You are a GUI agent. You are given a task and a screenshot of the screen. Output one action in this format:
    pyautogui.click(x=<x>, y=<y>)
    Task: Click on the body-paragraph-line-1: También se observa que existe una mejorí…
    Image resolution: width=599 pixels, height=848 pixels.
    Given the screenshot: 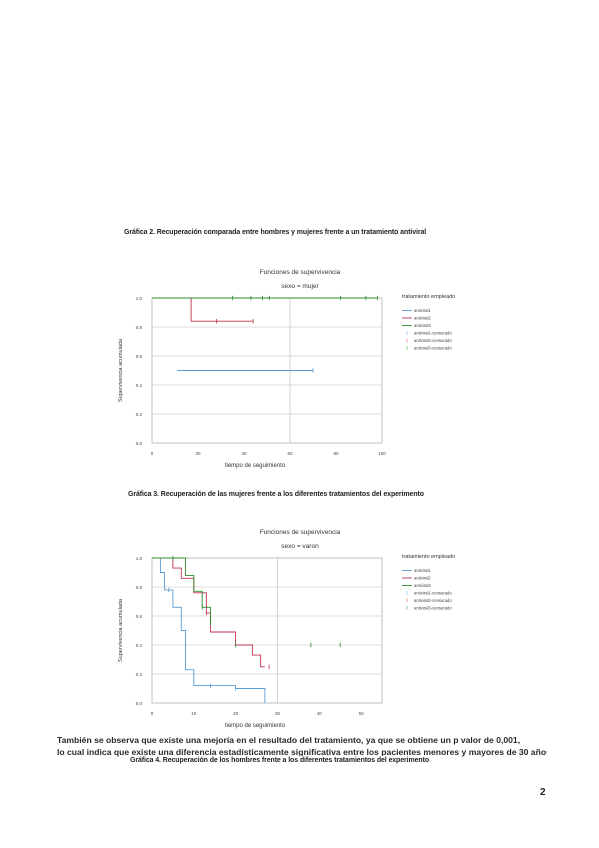 What is the action you would take?
    pyautogui.click(x=289, y=740)
    